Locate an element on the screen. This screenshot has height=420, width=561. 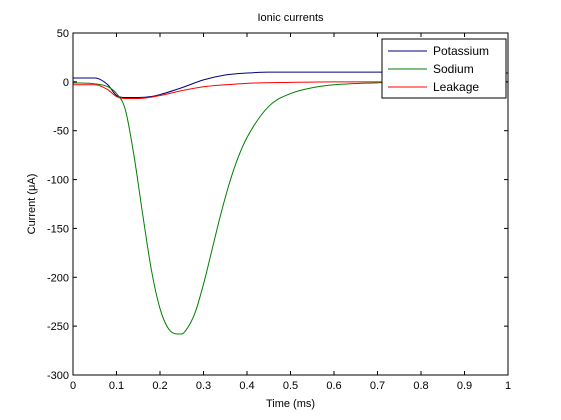
y-tick-label: -100 is located at coordinates (58, 181).